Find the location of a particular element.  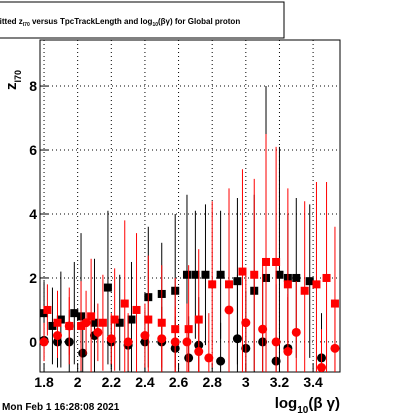

x-tick-label: 2.8 is located at coordinates (212, 382).